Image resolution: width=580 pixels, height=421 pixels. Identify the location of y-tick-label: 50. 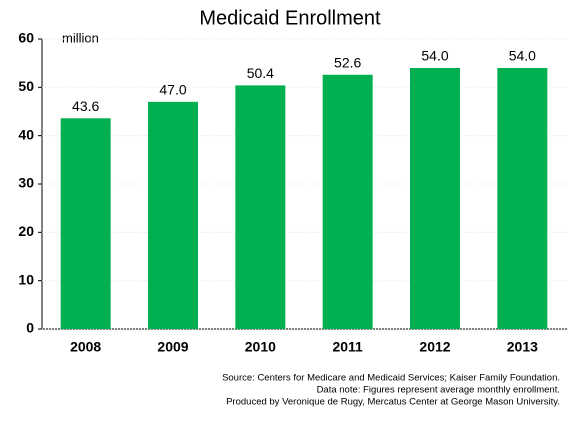
(26, 86).